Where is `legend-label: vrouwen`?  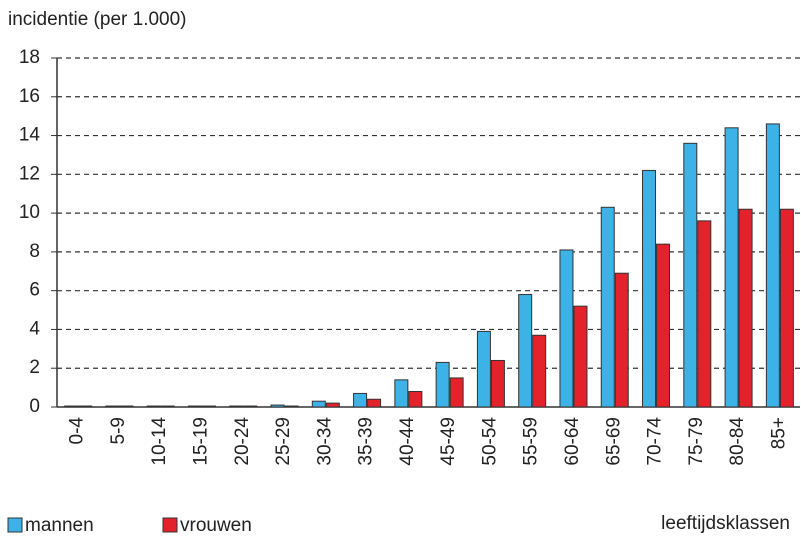 legend-label: vrouwen is located at coordinates (216, 525).